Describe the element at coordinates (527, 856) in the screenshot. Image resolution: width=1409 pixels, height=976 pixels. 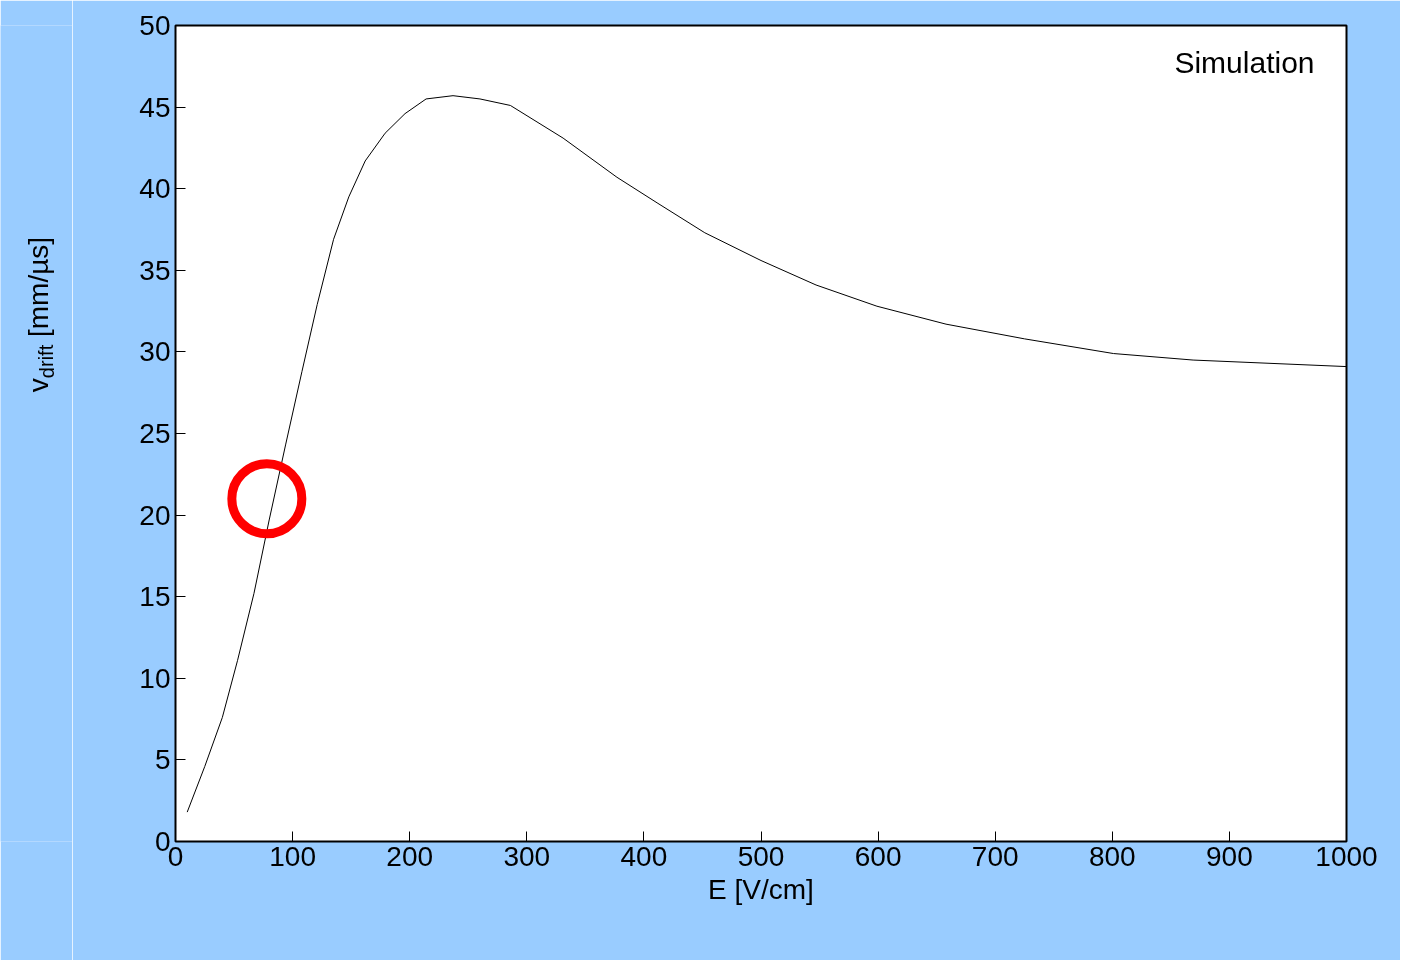
I see `x-tick-label: 300` at that location.